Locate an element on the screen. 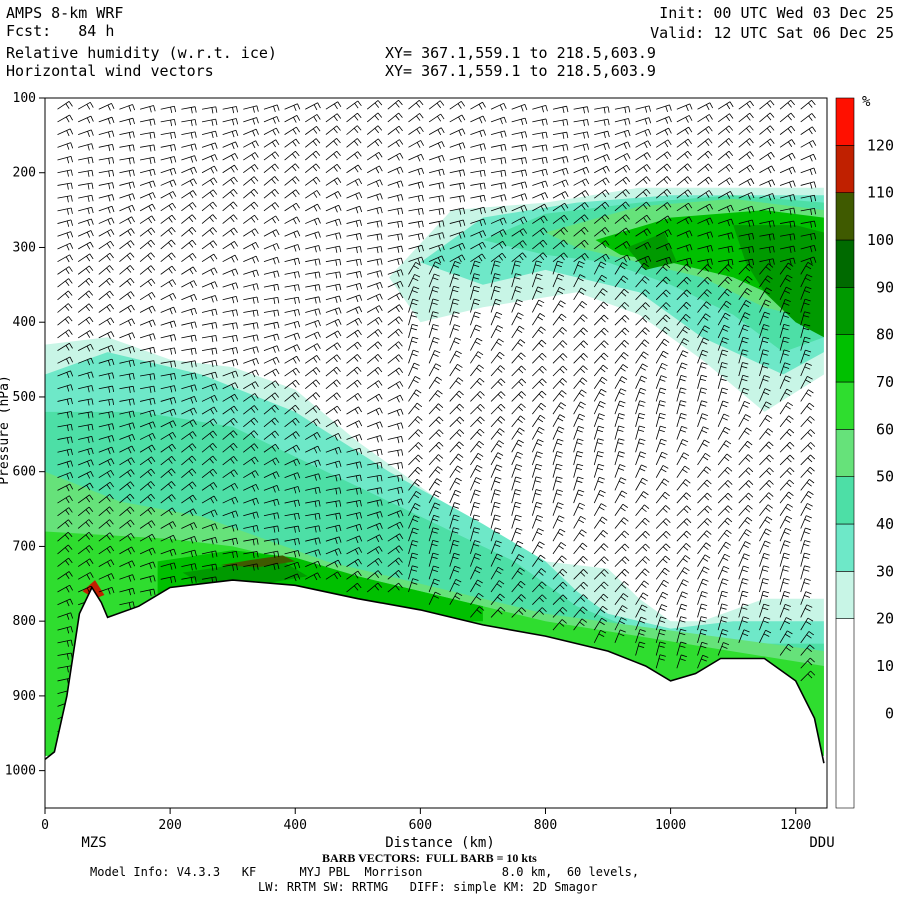  barb-note: BARB VECTORS: FULL BARB = 10 kts is located at coordinates (429, 858).